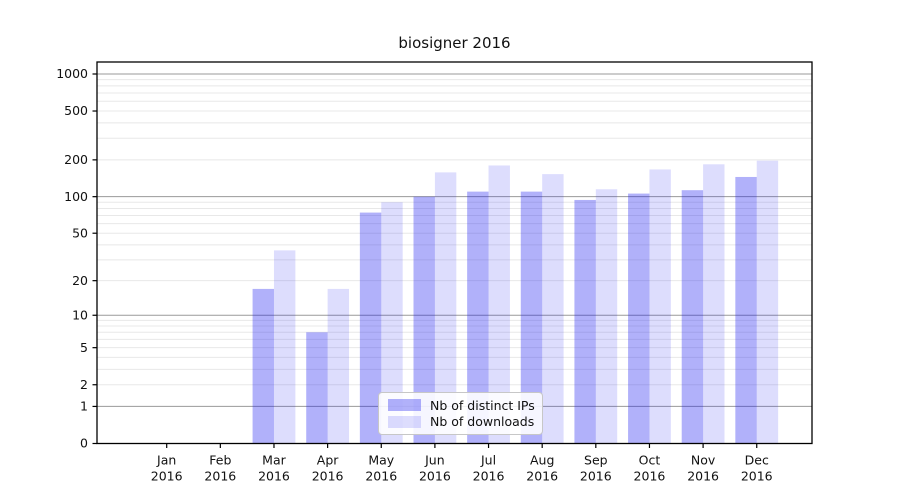 The width and height of the screenshot is (900, 500). I want to click on x-tick-label: Sep 2016, so click(596, 468).